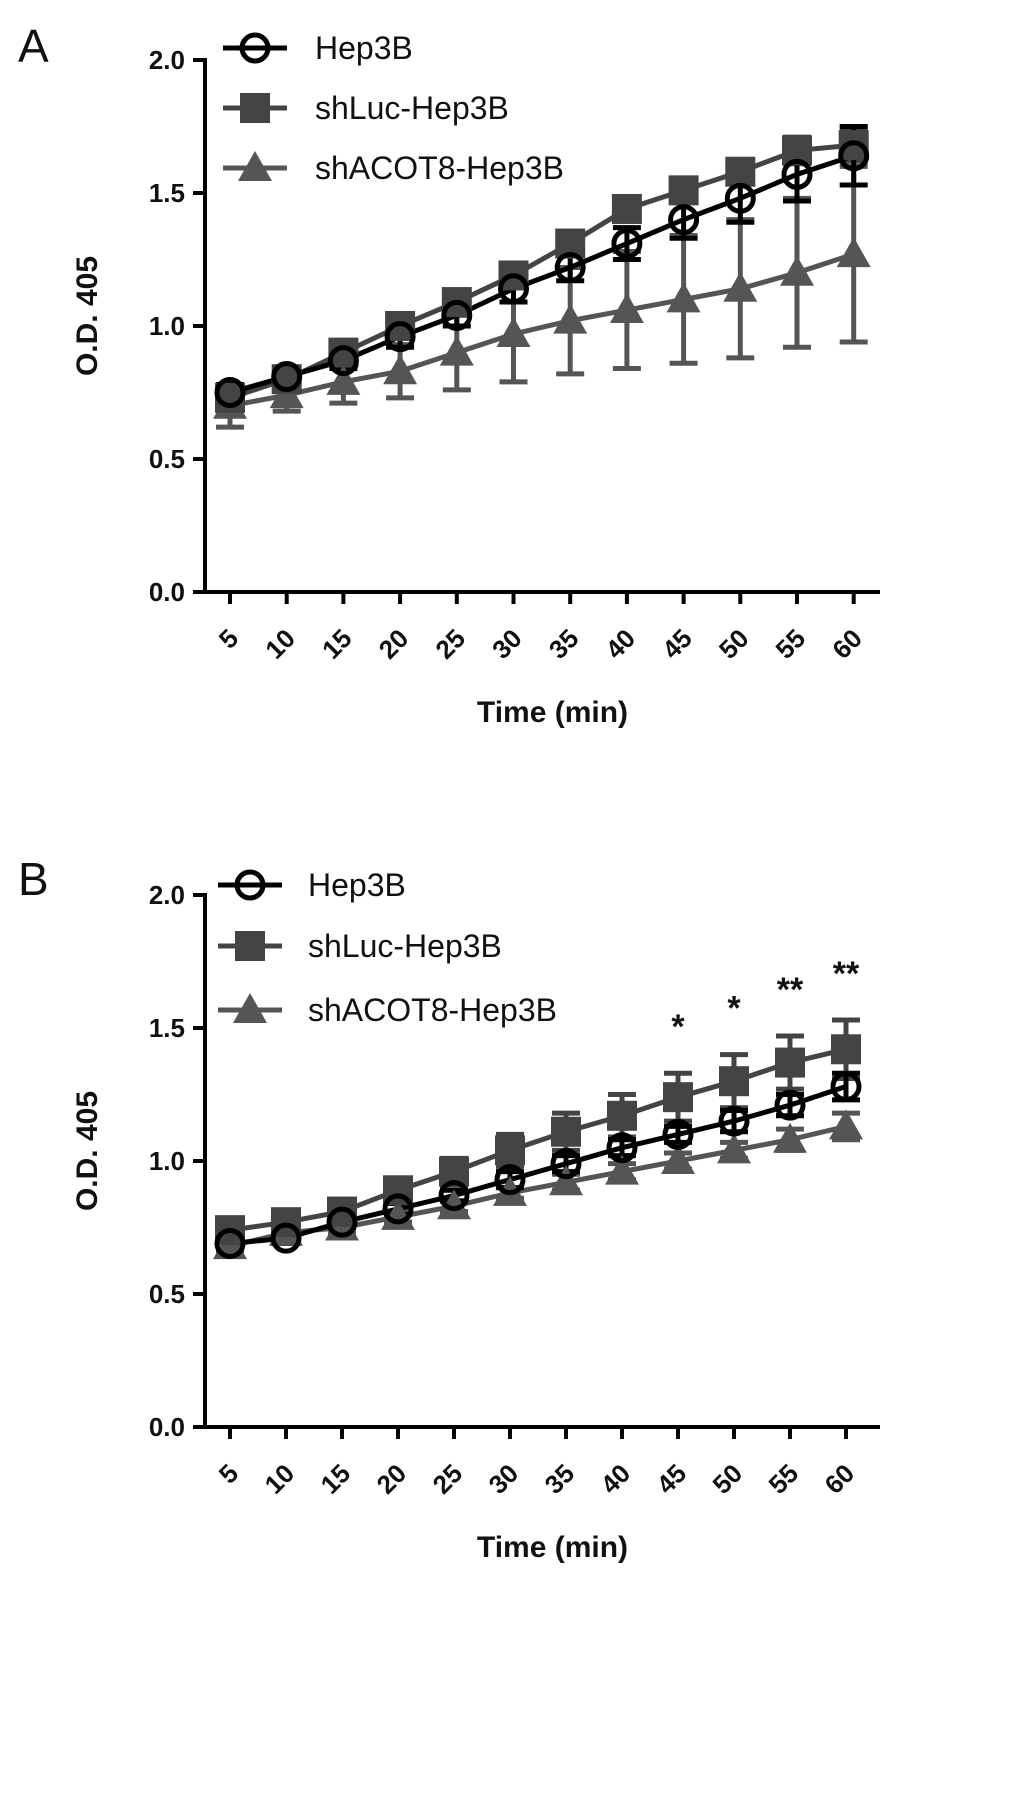 Image resolution: width=1030 pixels, height=1806 pixels. Describe the element at coordinates (167, 895) in the screenshot. I see `y-tick-label: 2.0` at that location.